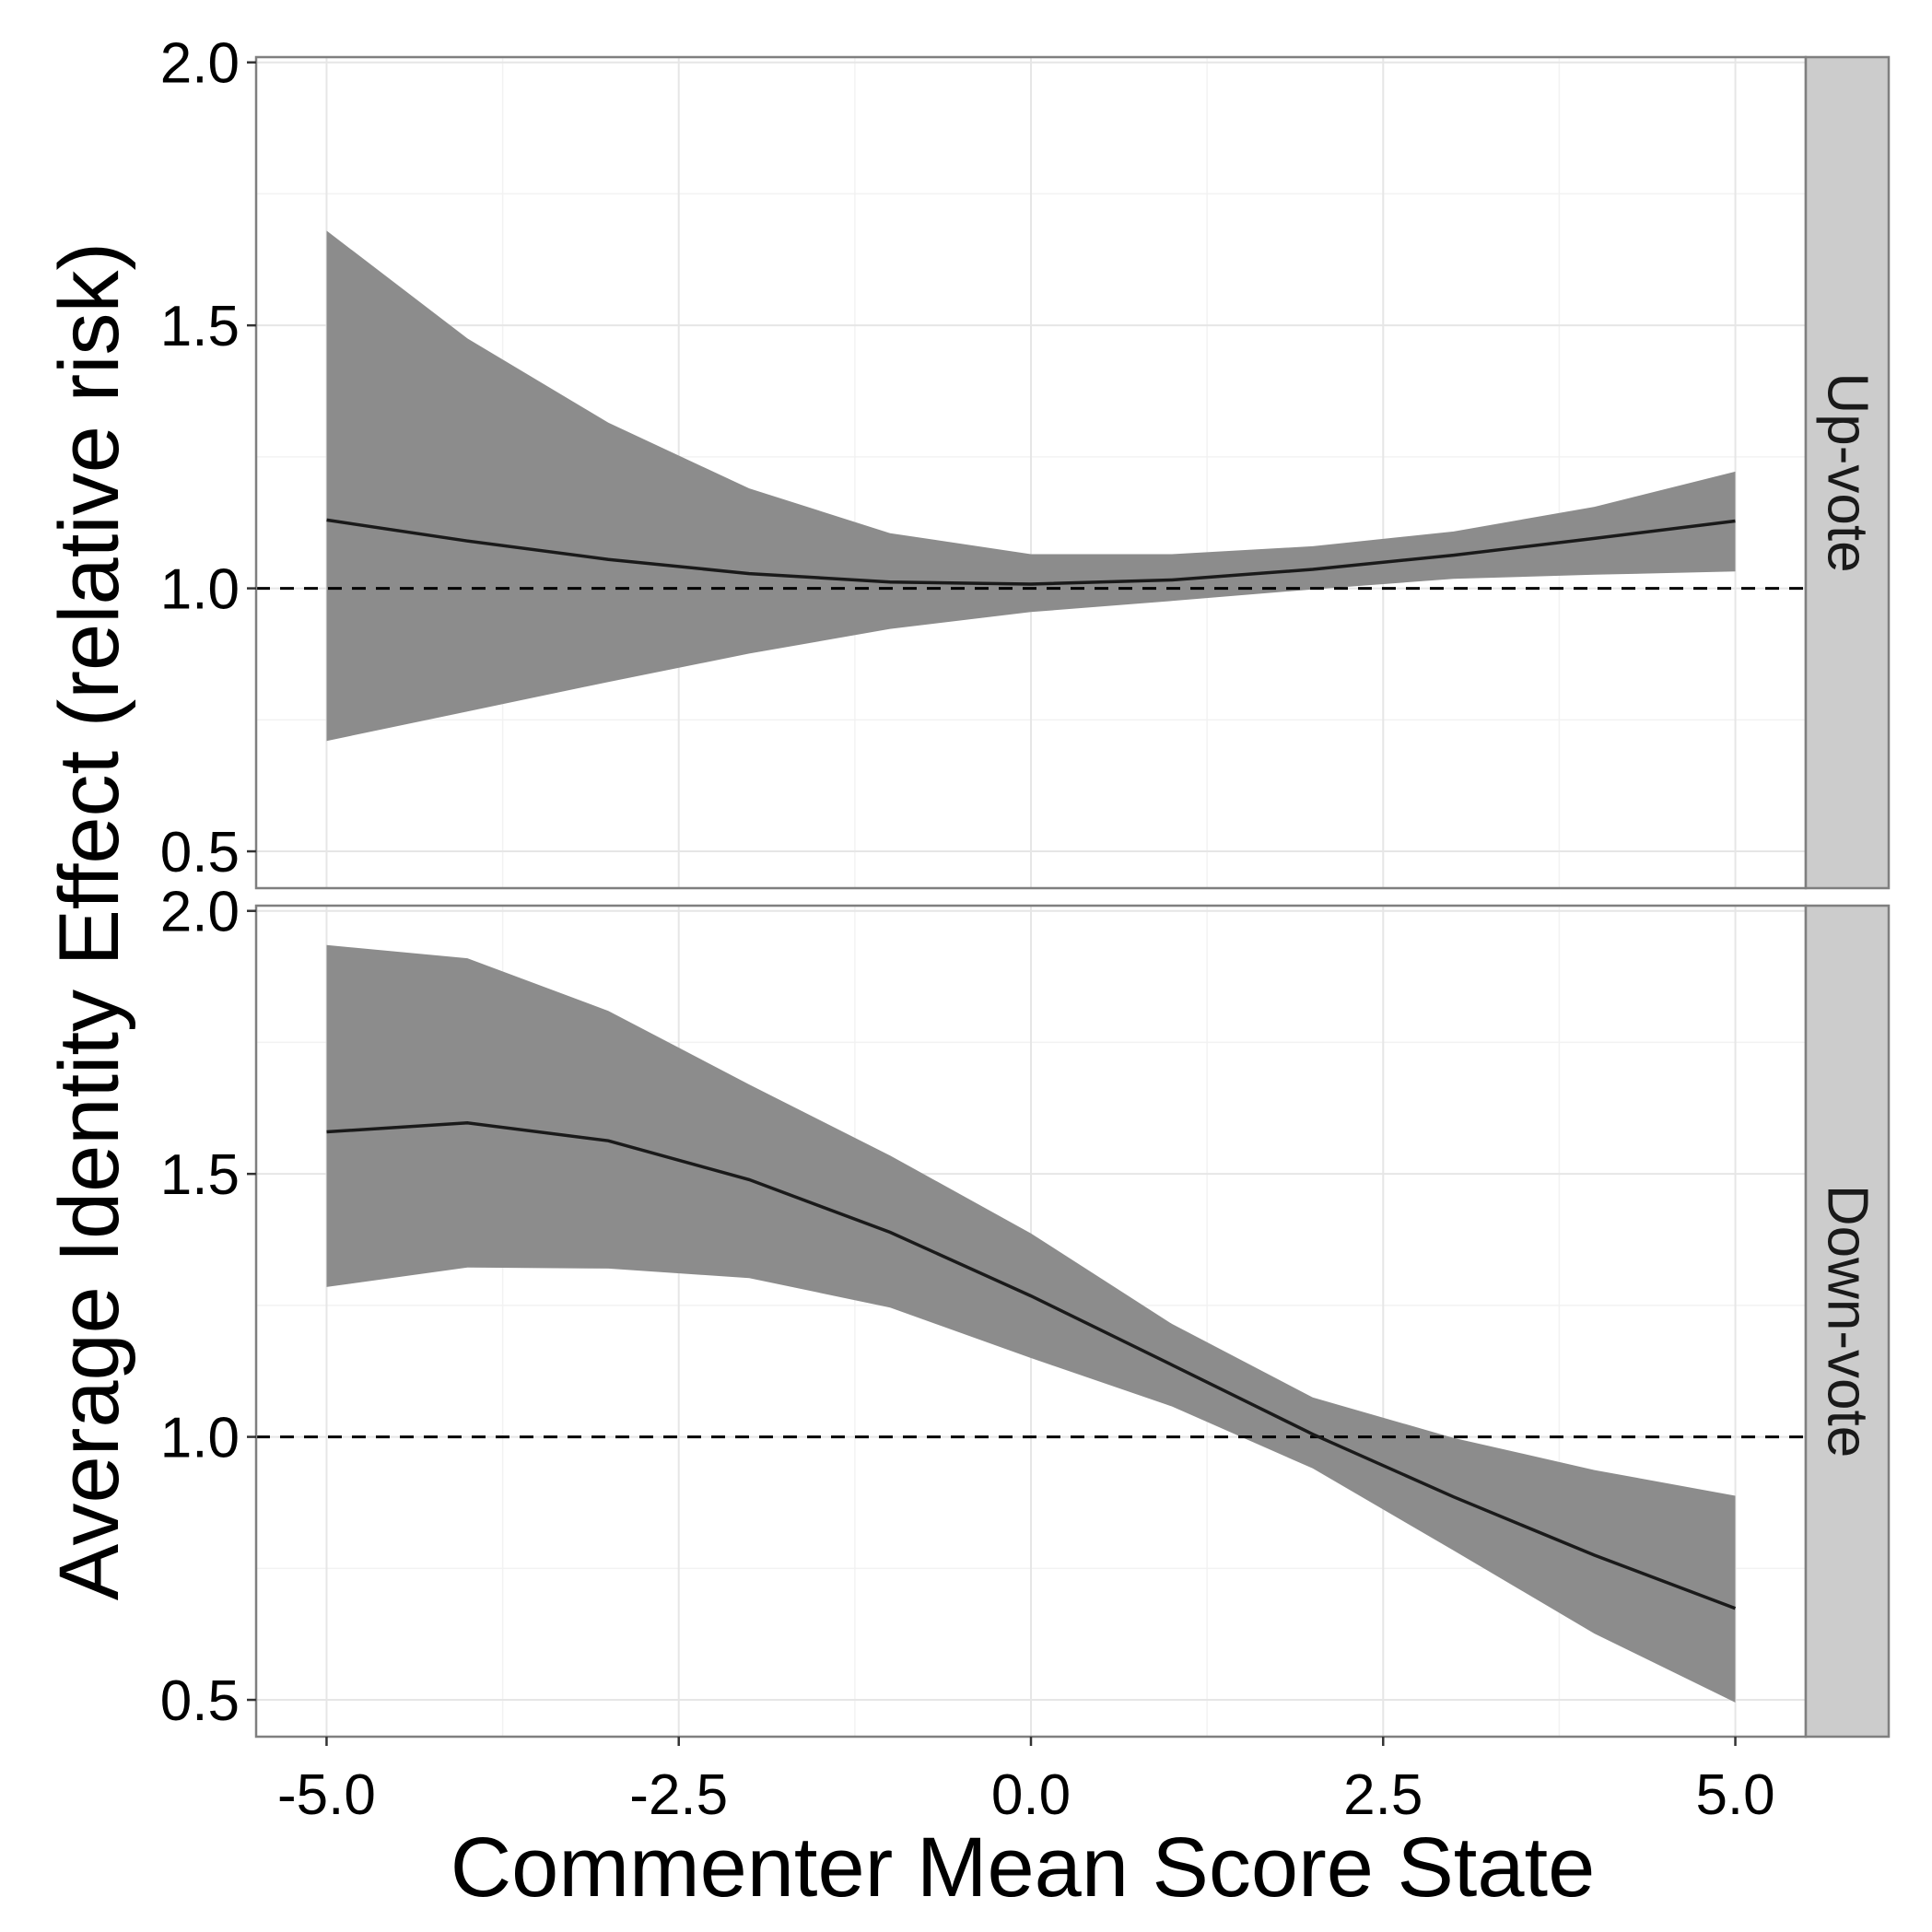 The width and height of the screenshot is (1932, 1932). I want to click on x-tick-label: 2.5, so click(1383, 1795).